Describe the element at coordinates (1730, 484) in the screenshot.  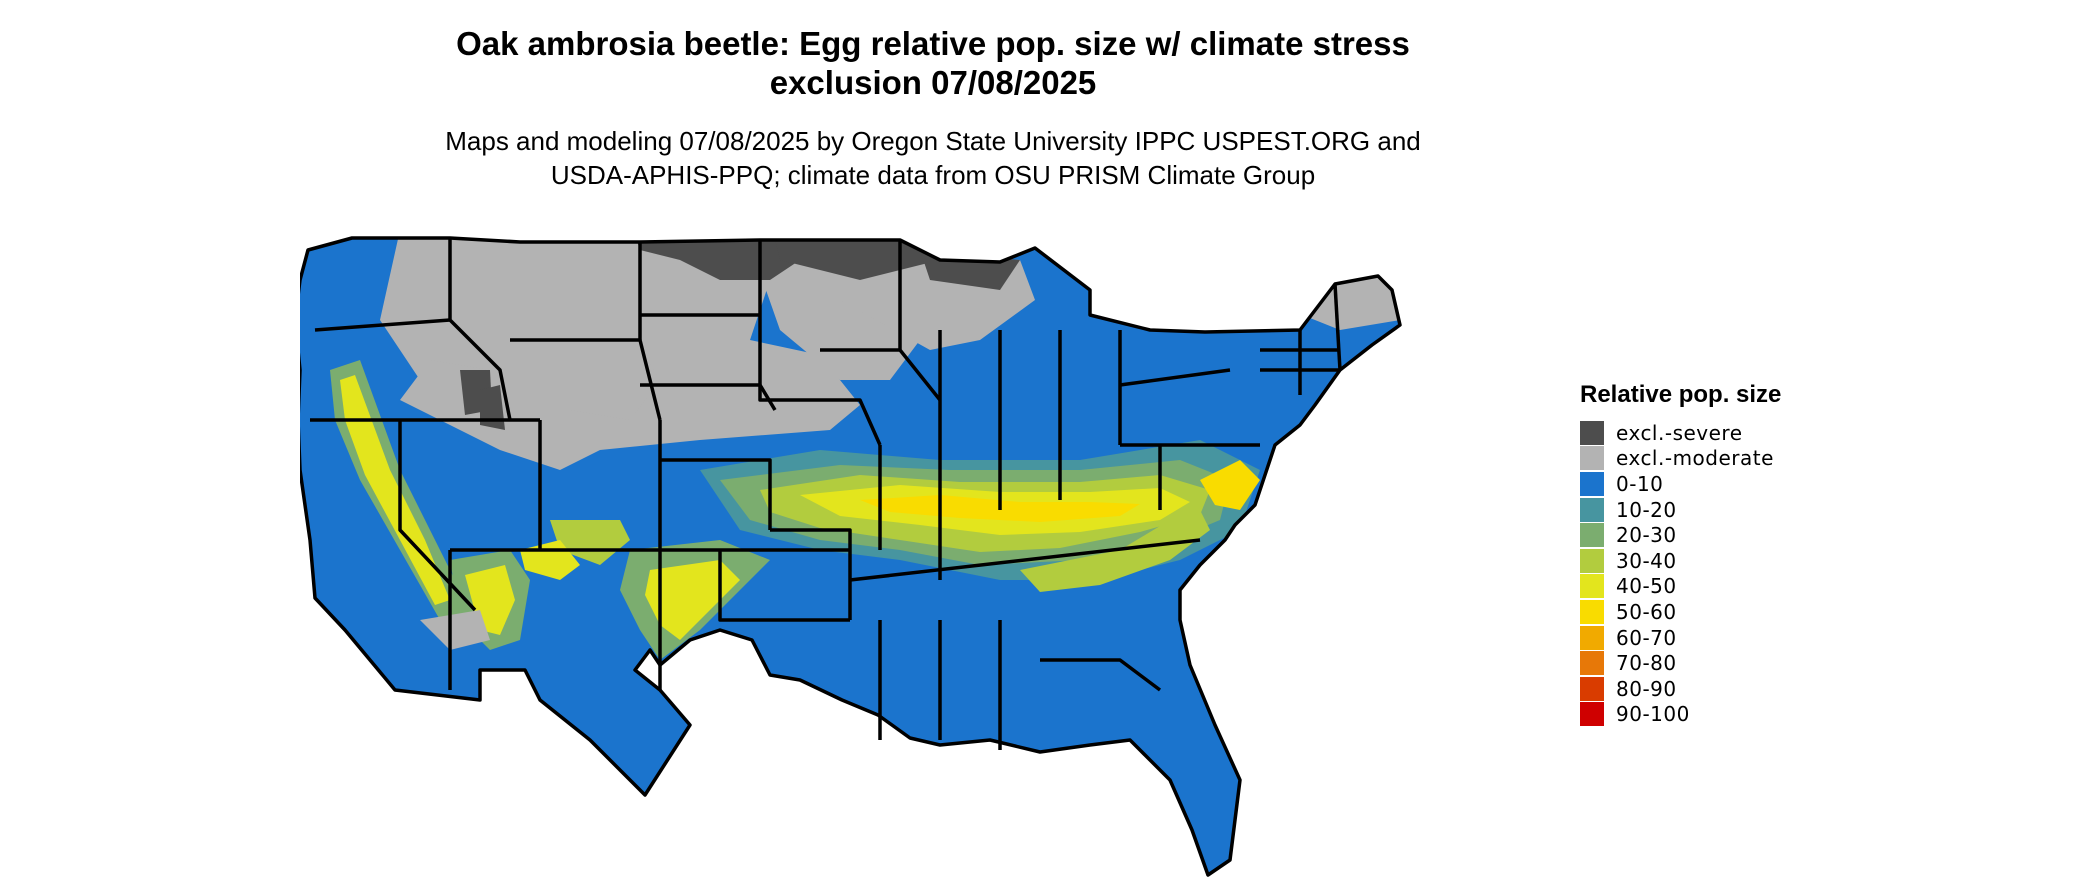
I see `legend-item: 0-10` at that location.